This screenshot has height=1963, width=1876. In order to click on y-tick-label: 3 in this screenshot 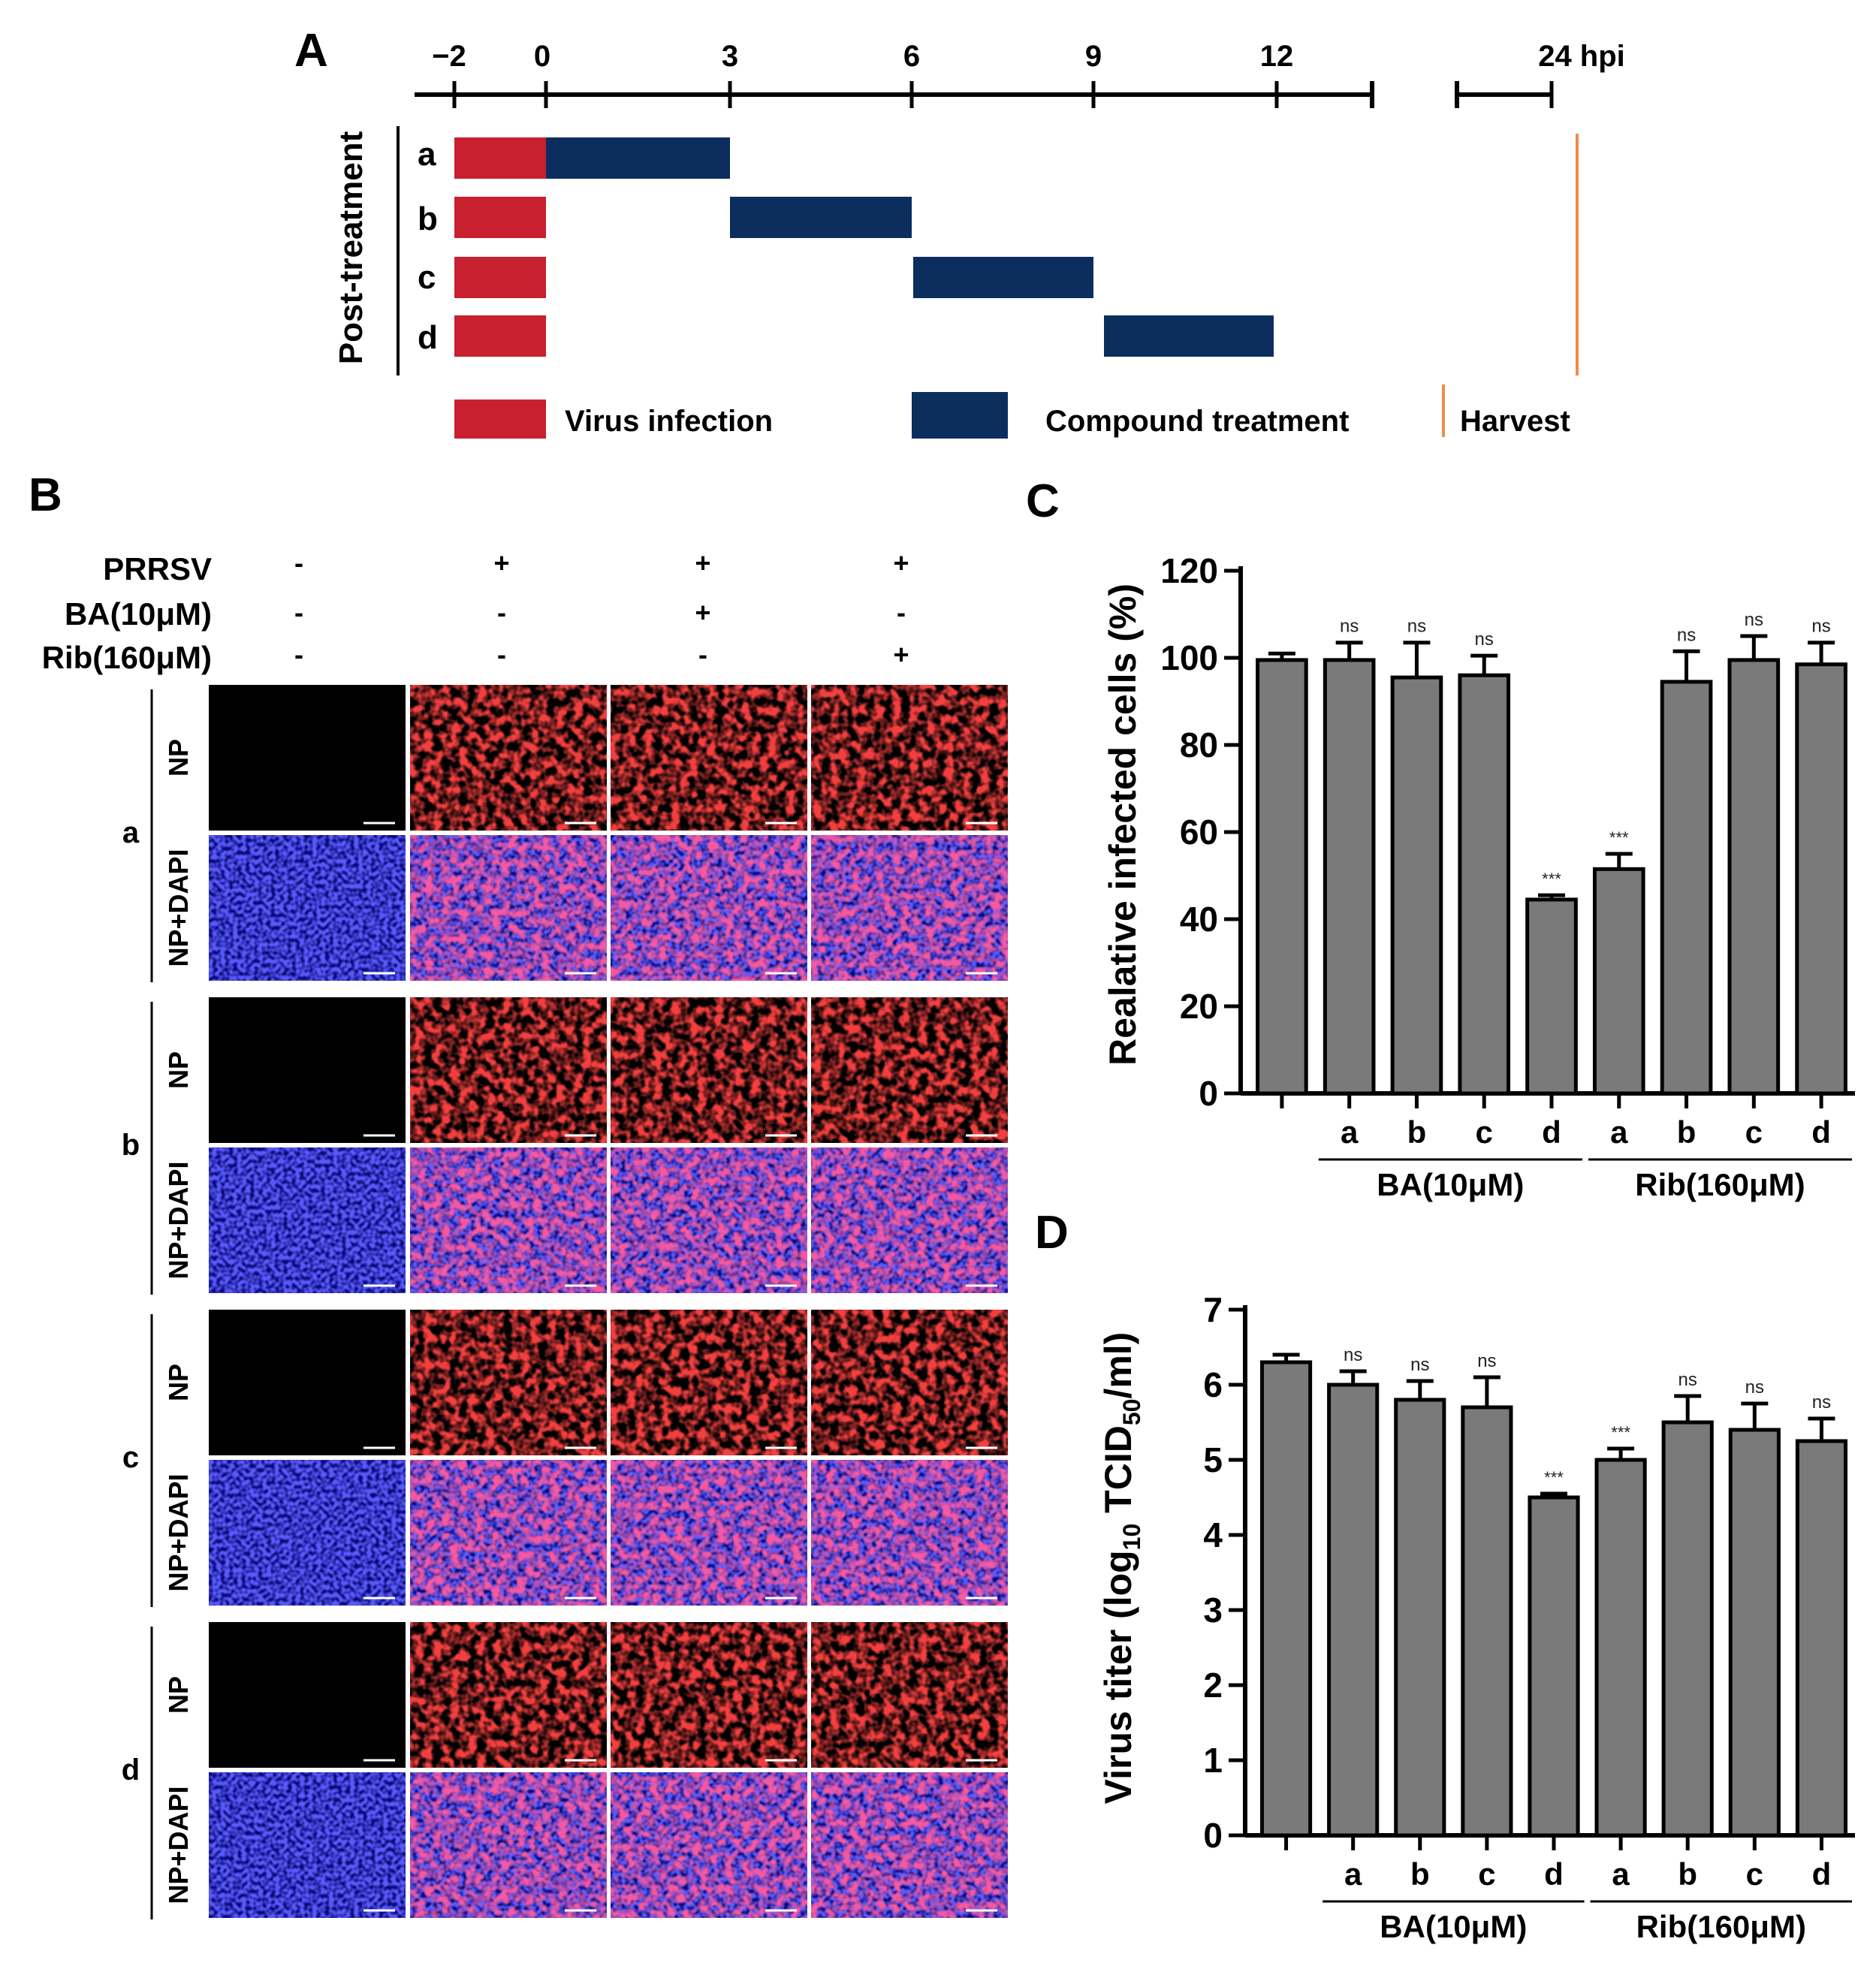, I will do `click(1213, 1610)`.